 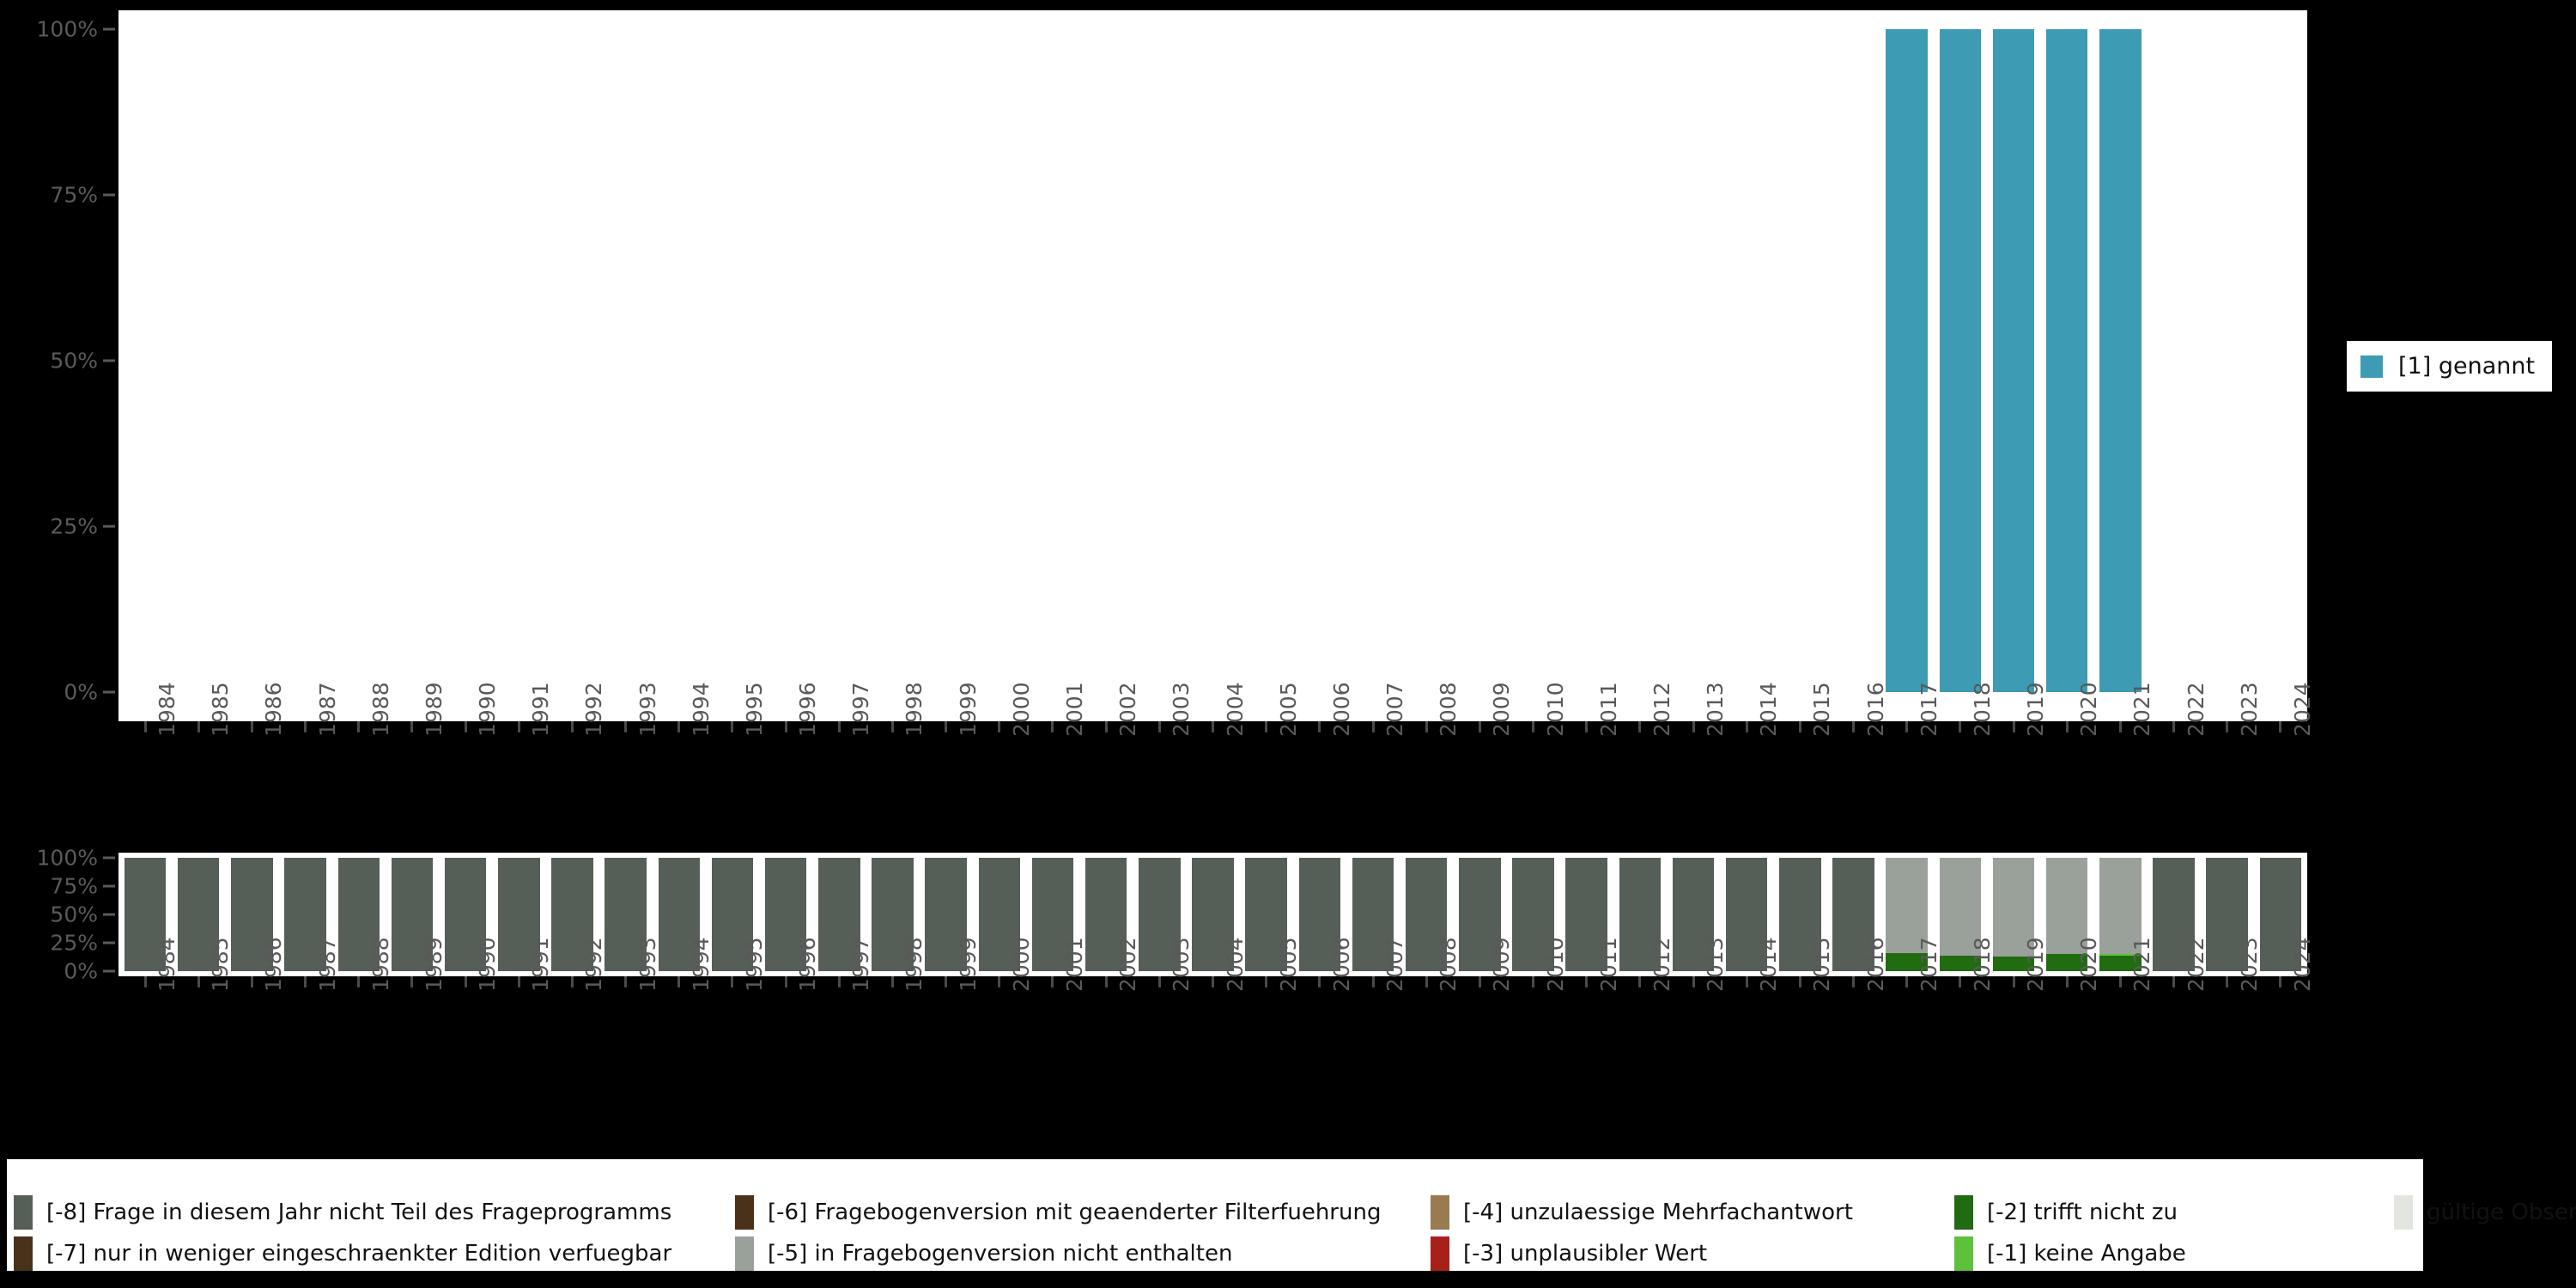 I want to click on x-axis-tick-label: 2007, so click(x=1394, y=709).